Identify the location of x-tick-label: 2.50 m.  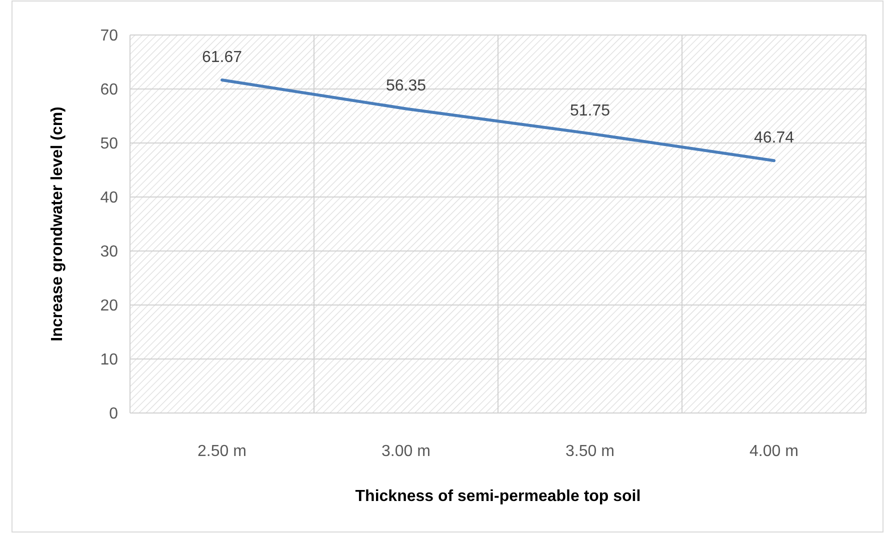
(222, 451).